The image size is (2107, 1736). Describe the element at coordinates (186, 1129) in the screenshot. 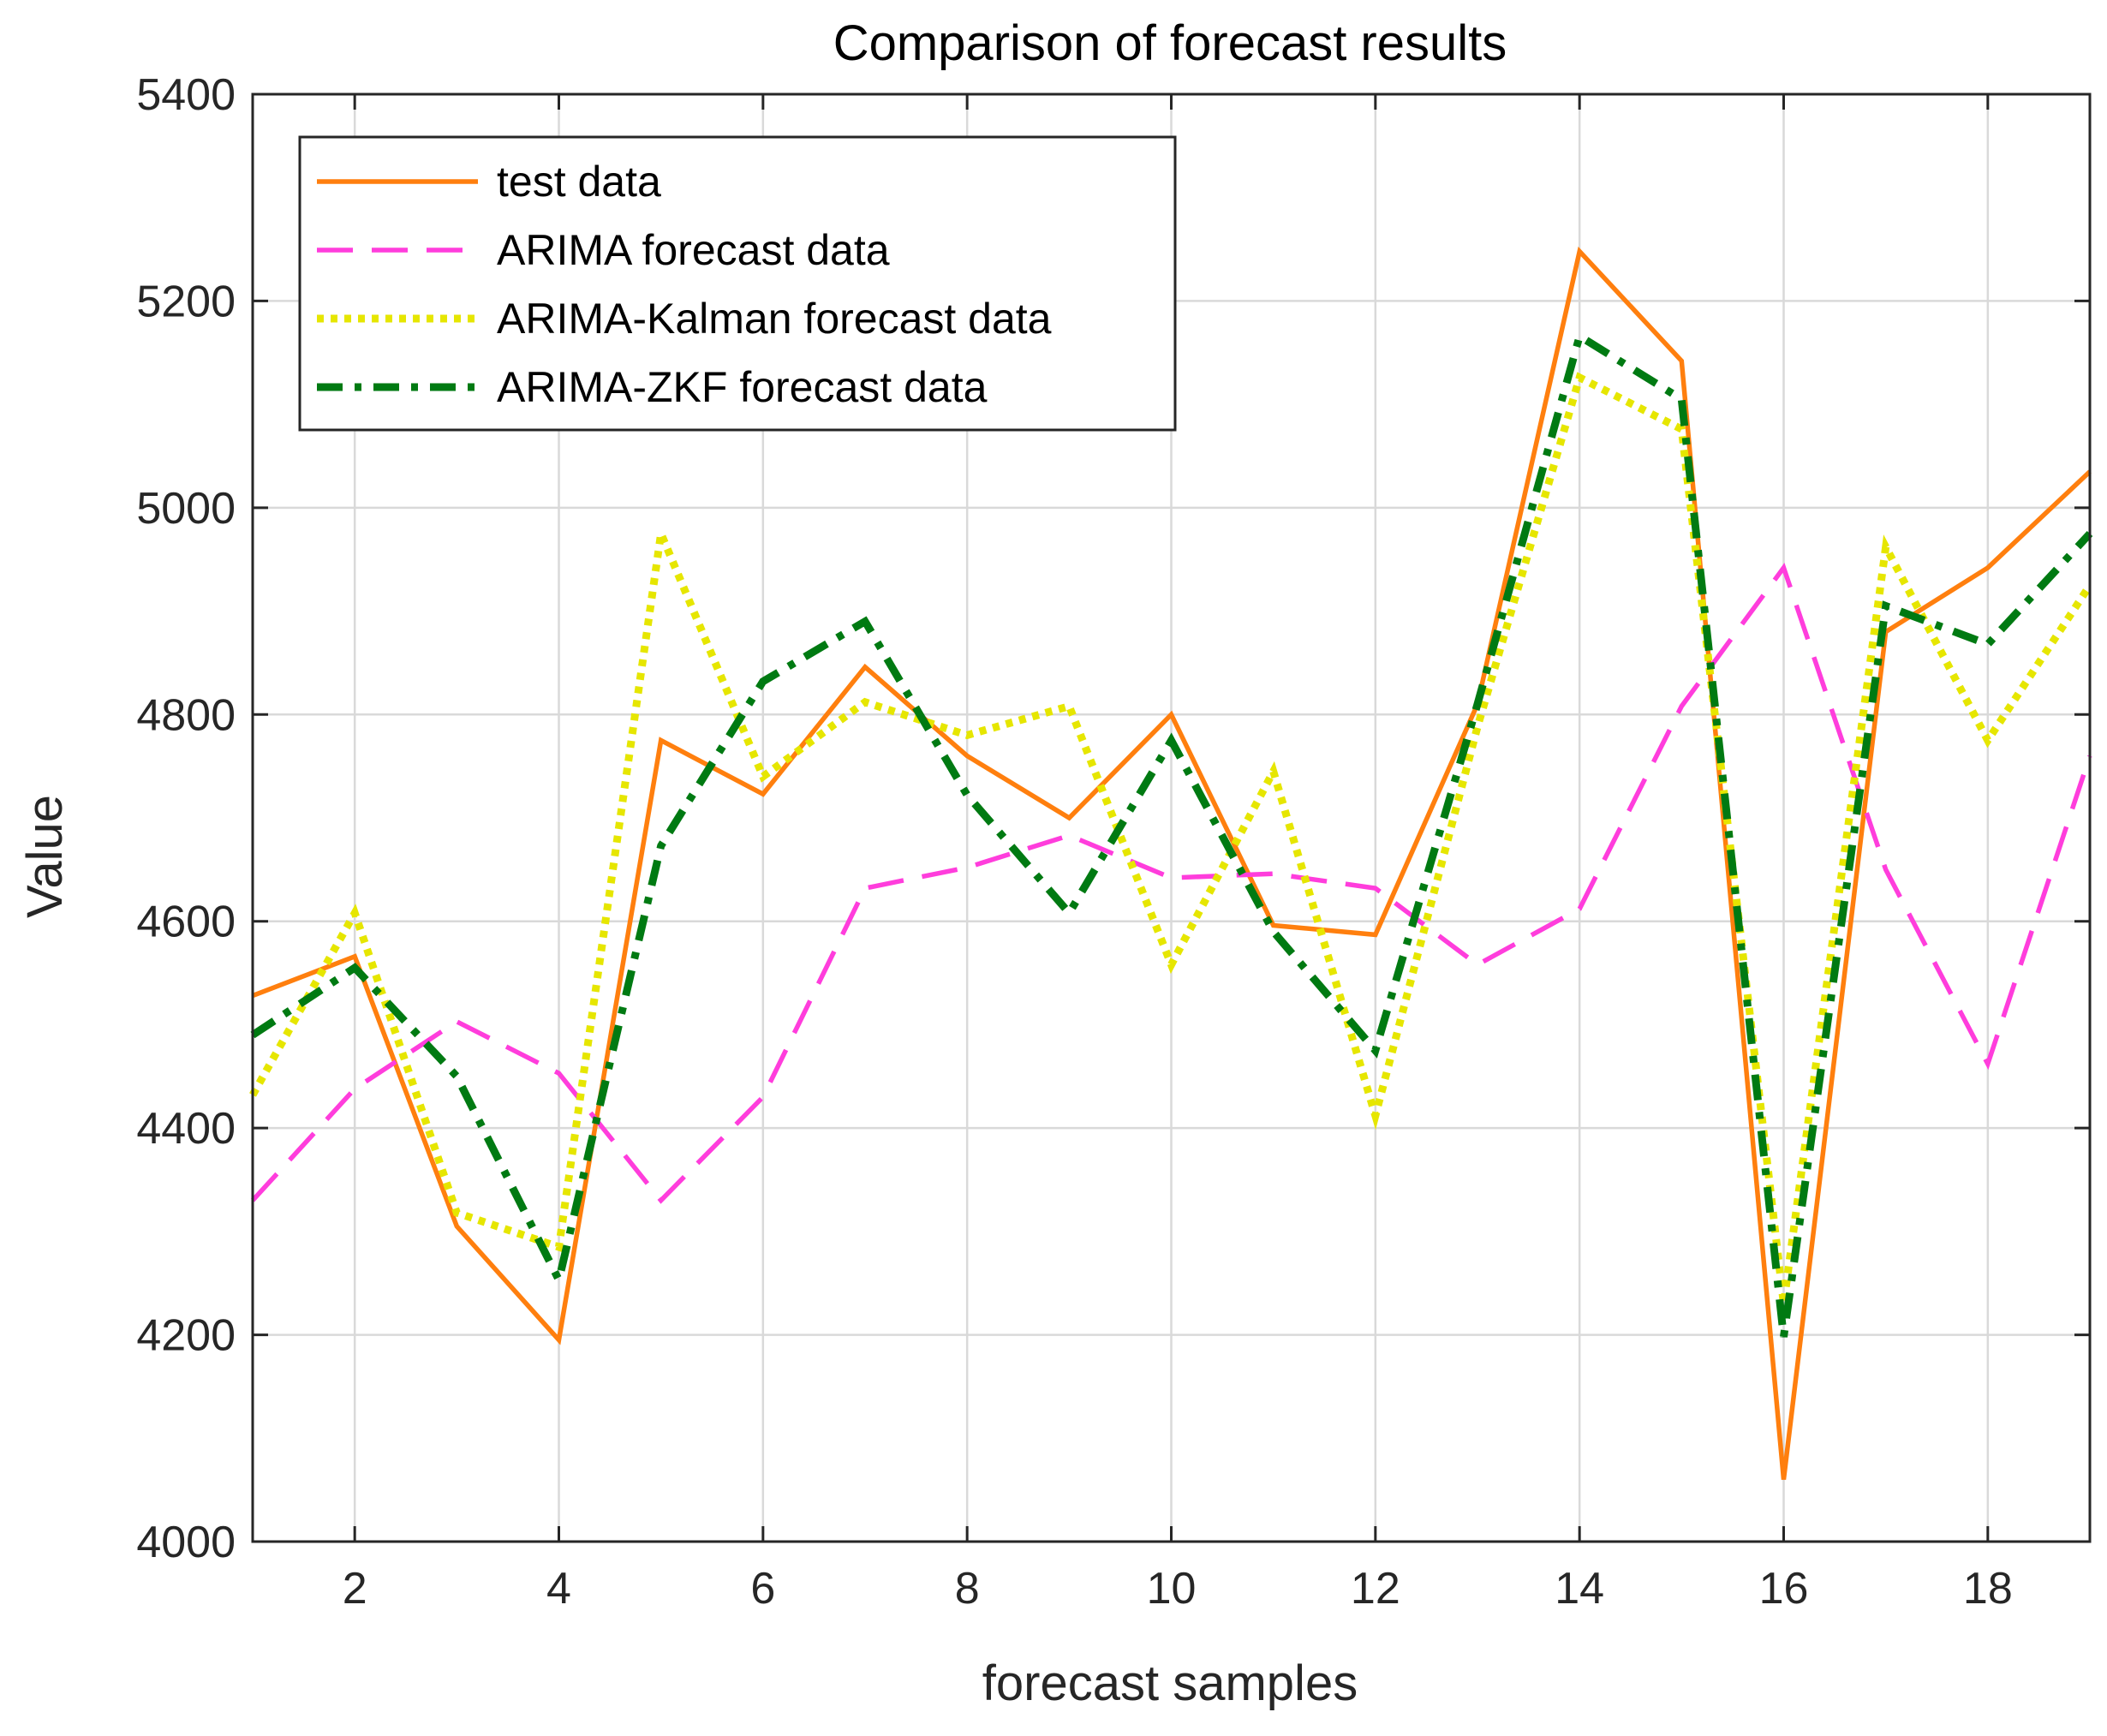

I see `y-tick-label: 4400` at that location.